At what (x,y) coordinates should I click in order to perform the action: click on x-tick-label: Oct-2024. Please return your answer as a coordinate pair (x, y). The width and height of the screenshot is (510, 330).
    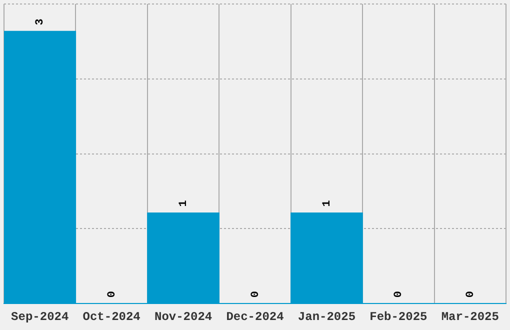
    Looking at the image, I should click on (111, 317).